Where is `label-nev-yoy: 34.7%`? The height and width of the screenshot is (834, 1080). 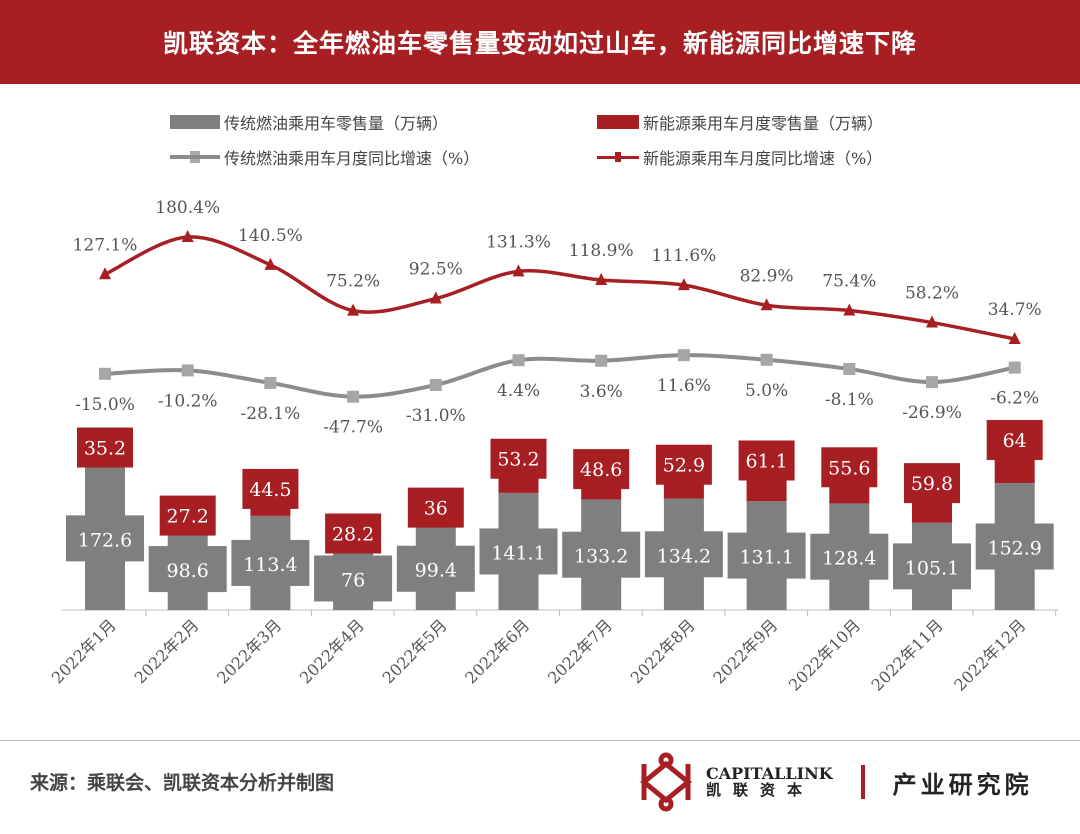
label-nev-yoy: 34.7% is located at coordinates (1015, 310).